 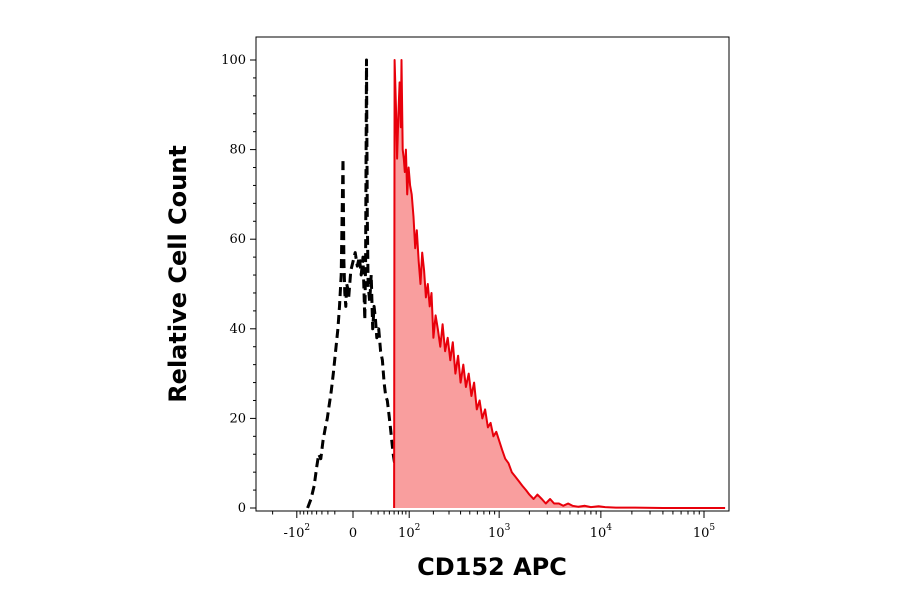 I want to click on y-tick-label-80: 80, so click(x=237, y=150).